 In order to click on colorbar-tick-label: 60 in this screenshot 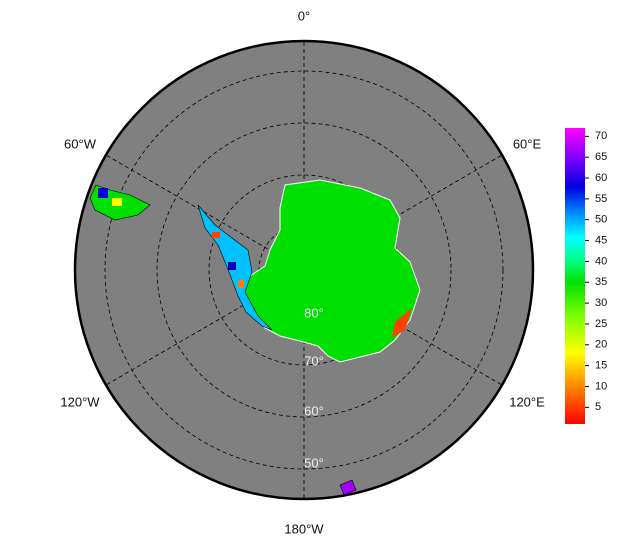, I will do `click(601, 178)`.